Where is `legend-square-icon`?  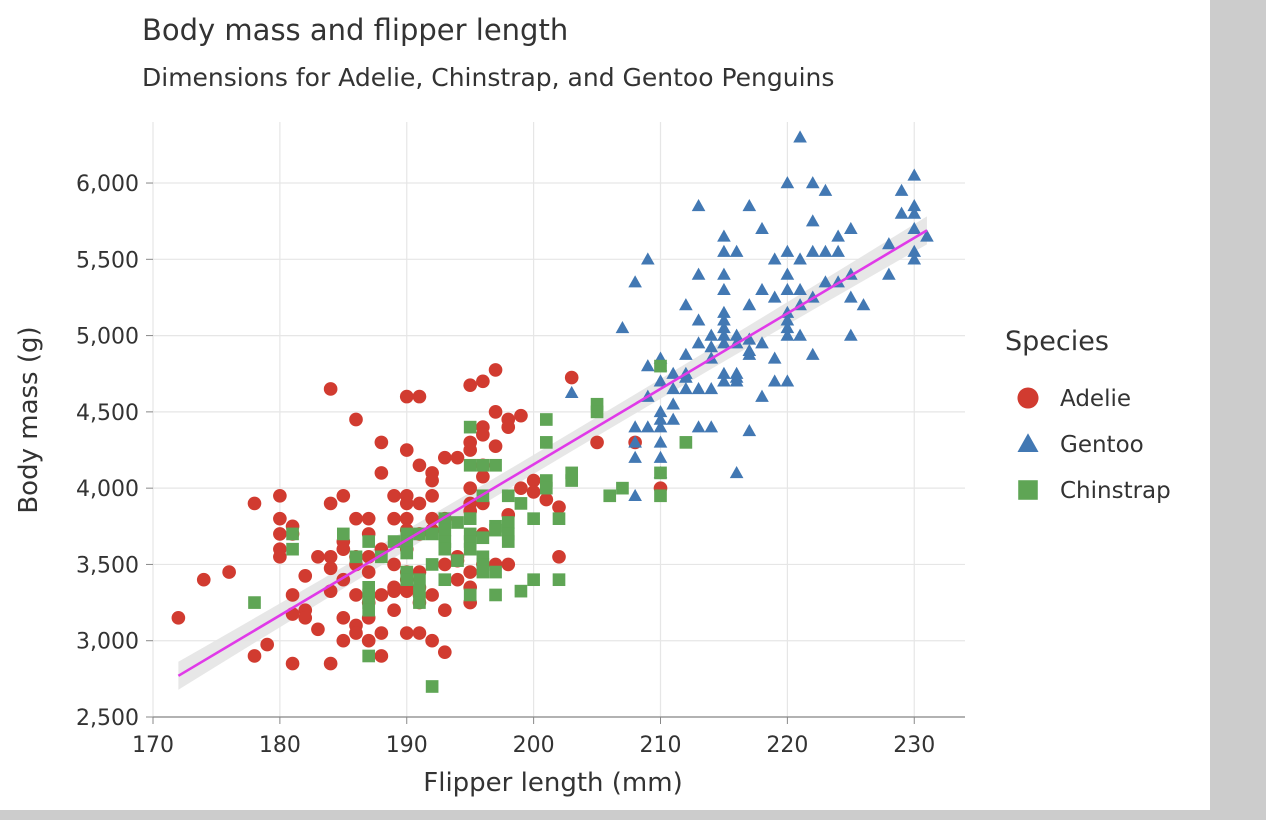
legend-square-icon is located at coordinates (1028, 490).